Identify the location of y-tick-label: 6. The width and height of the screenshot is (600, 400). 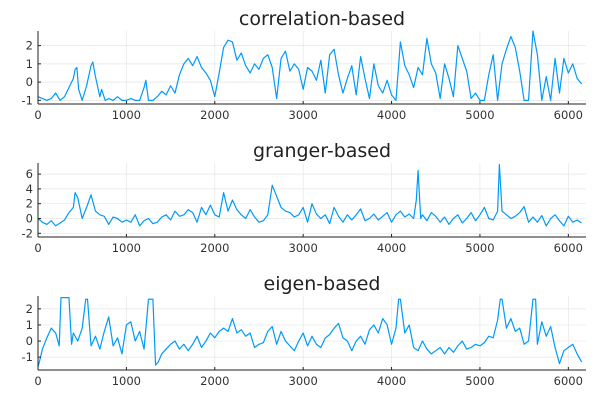
(29, 174).